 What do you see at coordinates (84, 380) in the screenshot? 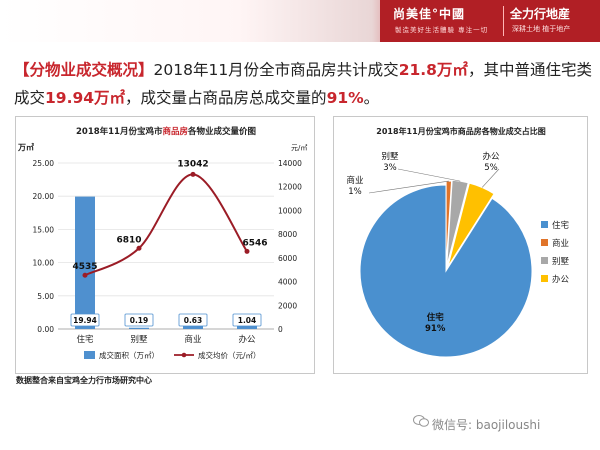
I see `data-source-note: 数据整合来自宝鸡全力行市场研究中心` at bounding box center [84, 380].